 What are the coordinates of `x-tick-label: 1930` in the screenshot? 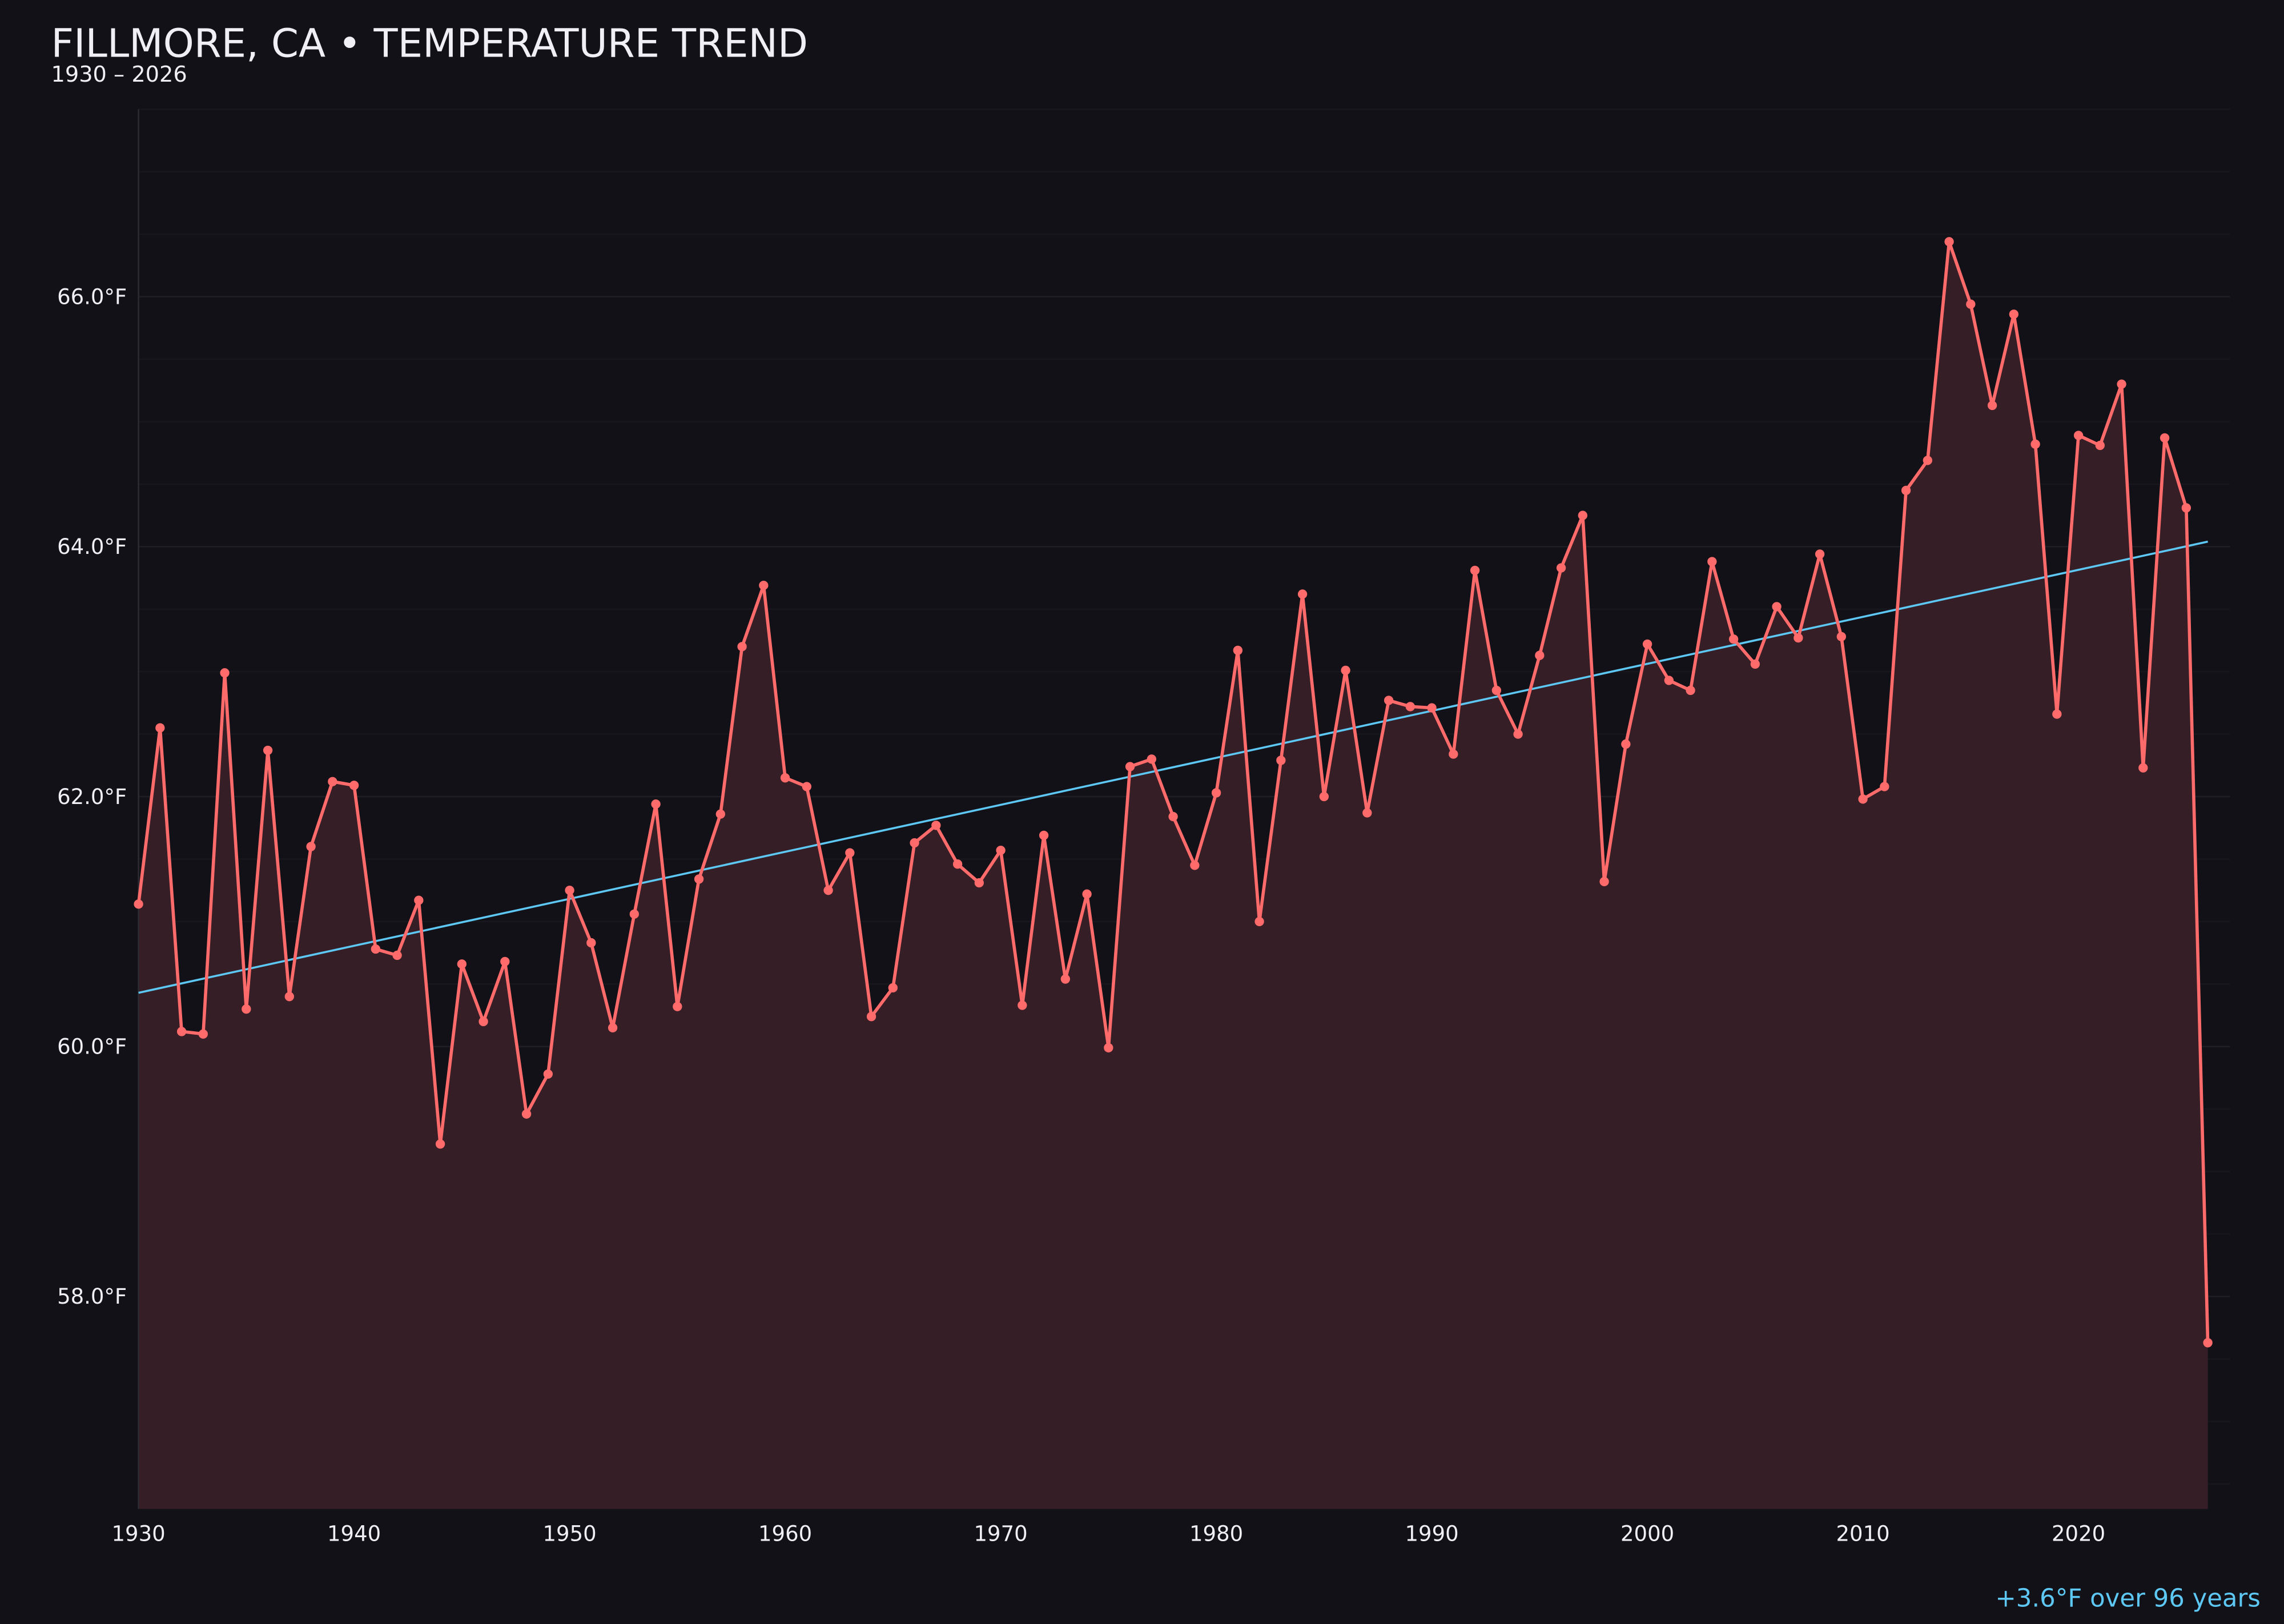 It's located at (139, 1534).